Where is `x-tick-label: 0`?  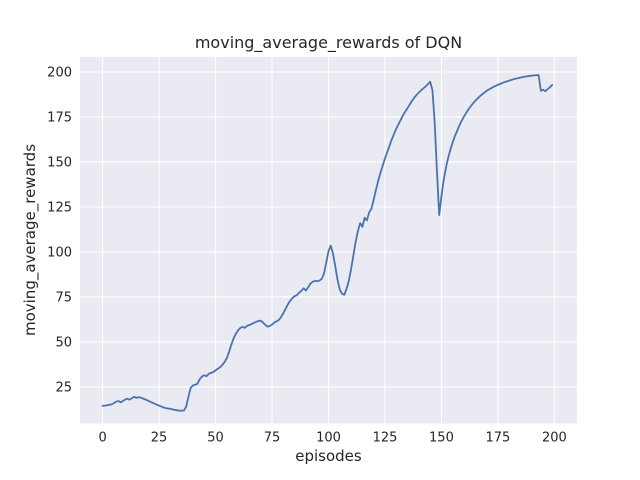 x-tick-label: 0 is located at coordinates (102, 438).